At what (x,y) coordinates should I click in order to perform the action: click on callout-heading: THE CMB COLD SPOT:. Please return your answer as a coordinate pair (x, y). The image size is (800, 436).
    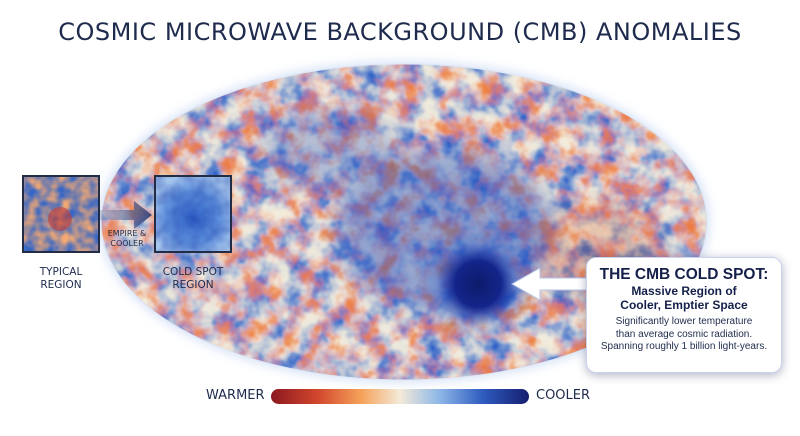
    Looking at the image, I should click on (684, 274).